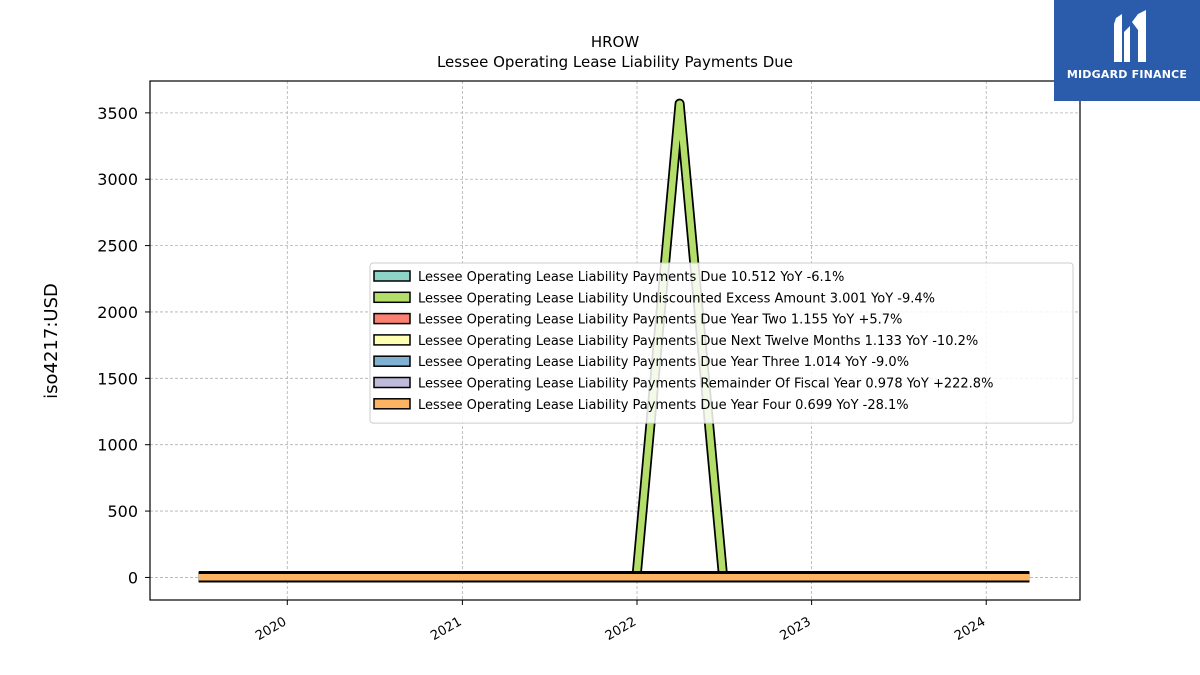  Describe the element at coordinates (51, 341) in the screenshot. I see `y-axis-label: iso4217:USD` at that location.